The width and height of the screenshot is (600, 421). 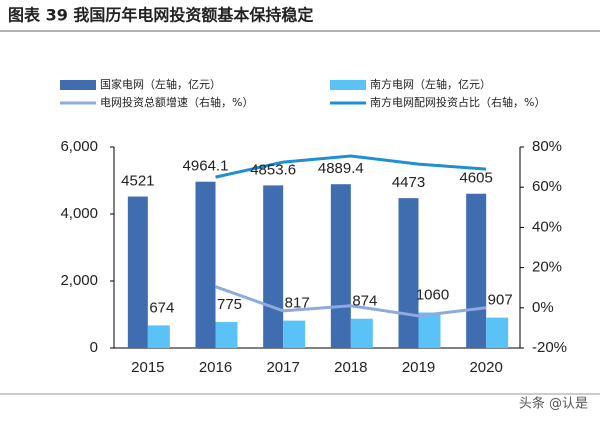 What do you see at coordinates (79, 146) in the screenshot?
I see `y-tick-label: 6,000` at bounding box center [79, 146].